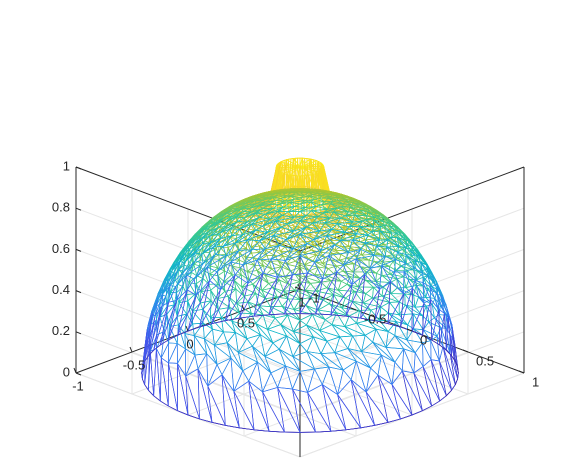 This screenshot has width=581, height=459. What do you see at coordinates (246, 322) in the screenshot?
I see `x-tick-label: 0.5` at bounding box center [246, 322].